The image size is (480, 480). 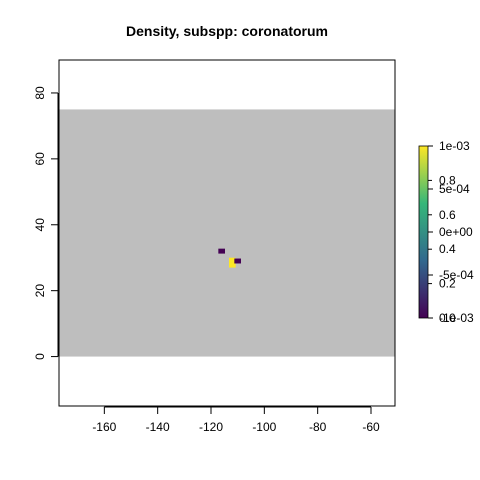 I want to click on x-tick-label-4: -80, so click(x=318, y=427).